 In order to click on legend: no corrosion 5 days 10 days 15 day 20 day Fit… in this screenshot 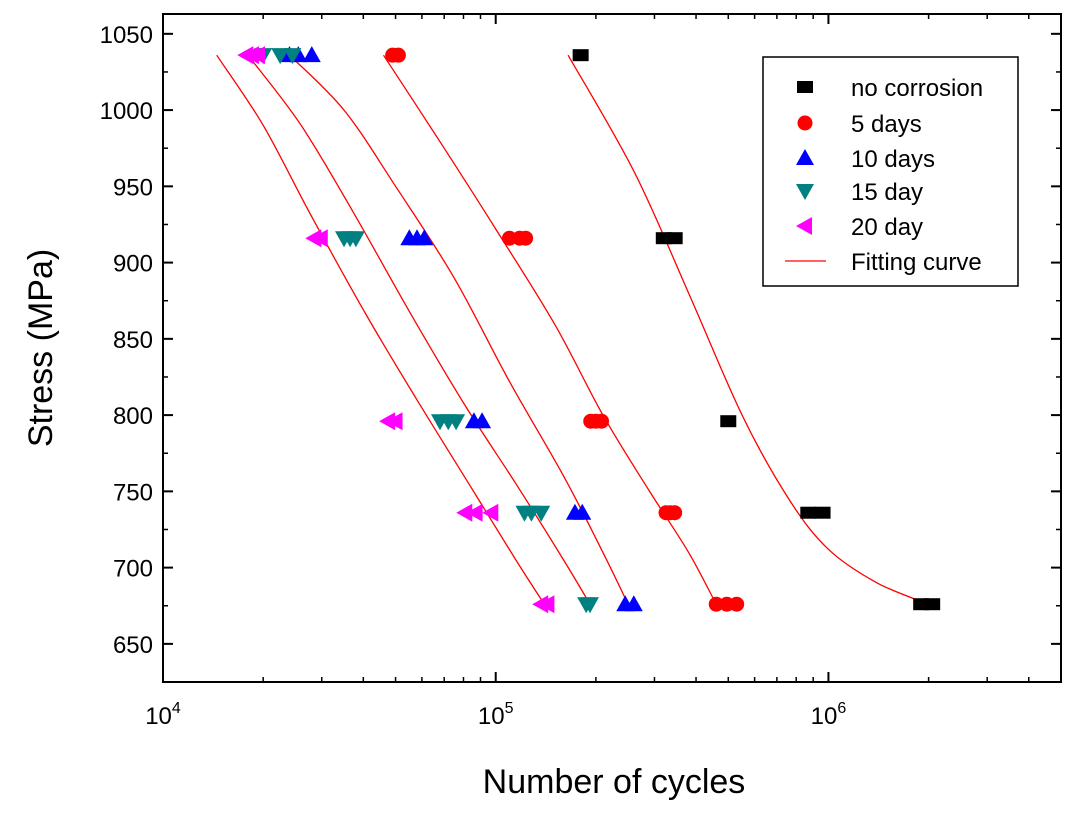, I will do `click(890, 171)`.